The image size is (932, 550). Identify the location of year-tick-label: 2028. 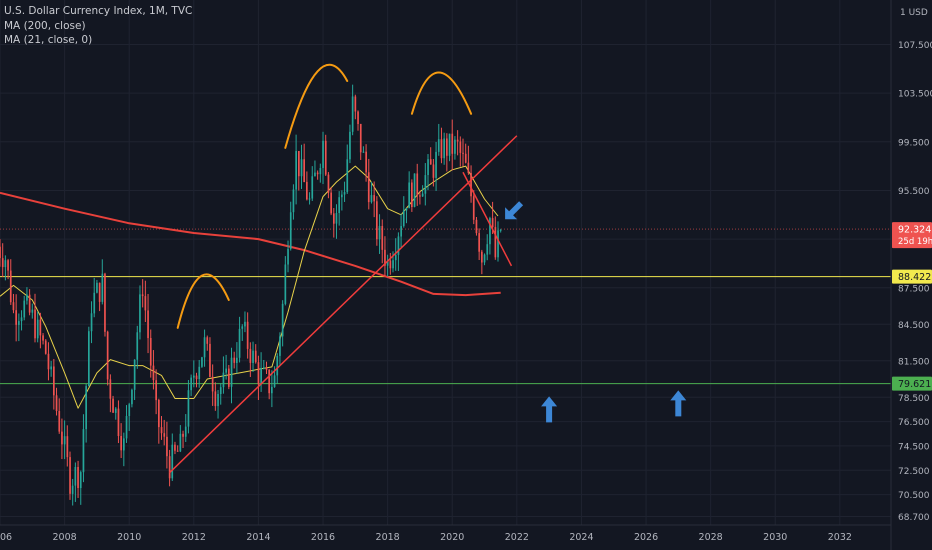
(711, 537).